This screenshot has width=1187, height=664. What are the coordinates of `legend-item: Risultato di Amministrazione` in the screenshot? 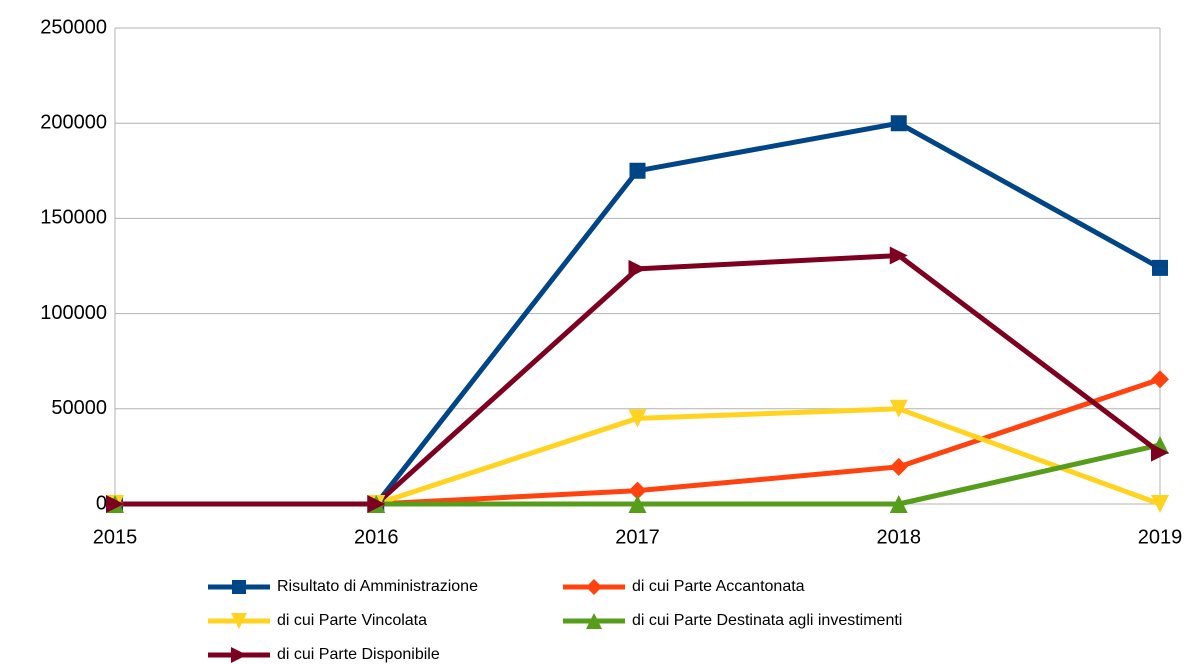 It's located at (343, 586).